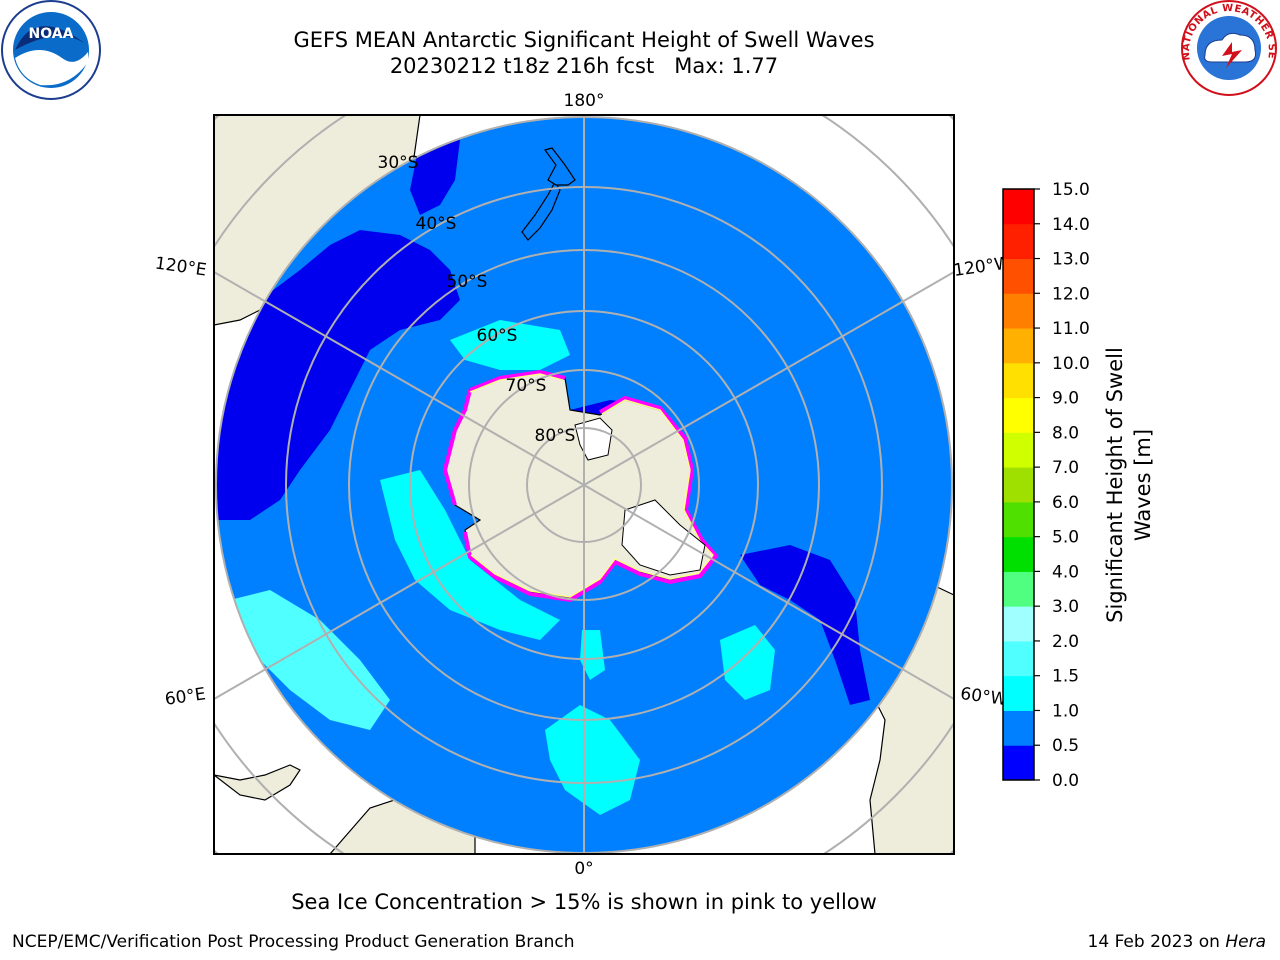 Image resolution: width=1280 pixels, height=960 pixels. Describe the element at coordinates (983, 697) in the screenshot. I see `lon-label-60w: 60°W` at that location.